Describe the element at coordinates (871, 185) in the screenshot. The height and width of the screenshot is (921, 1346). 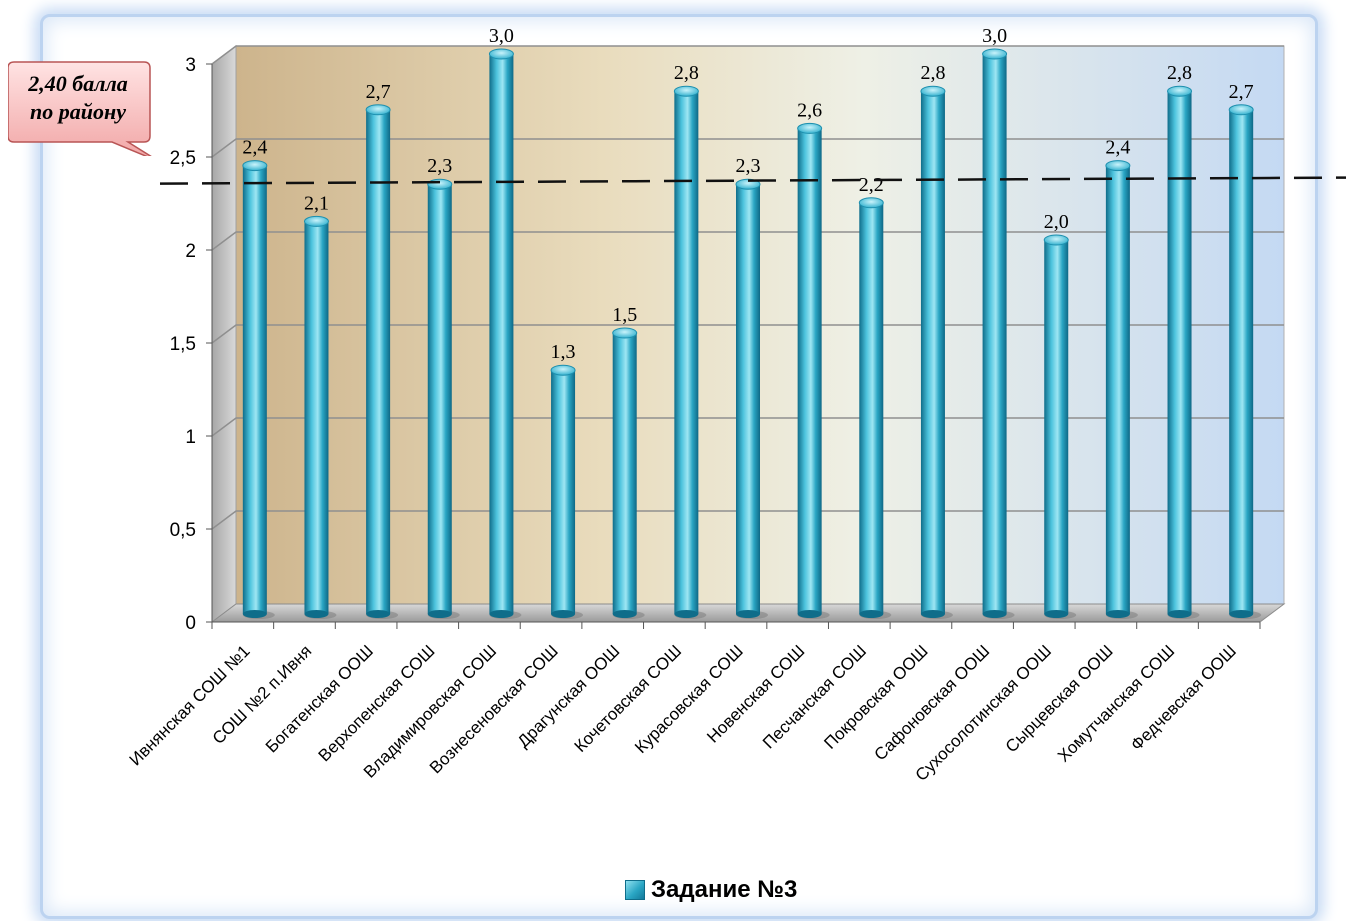
I see `data-label: 2,2` at that location.